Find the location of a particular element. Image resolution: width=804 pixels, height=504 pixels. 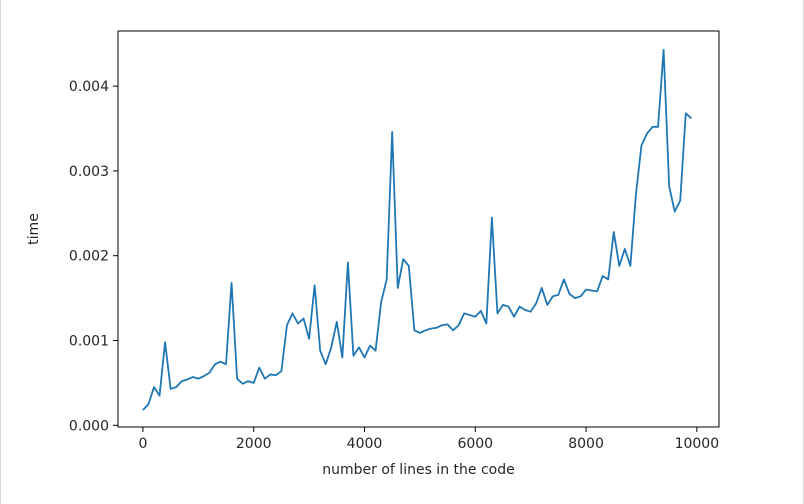

y-tick-label: 0.004 is located at coordinates (89, 87).